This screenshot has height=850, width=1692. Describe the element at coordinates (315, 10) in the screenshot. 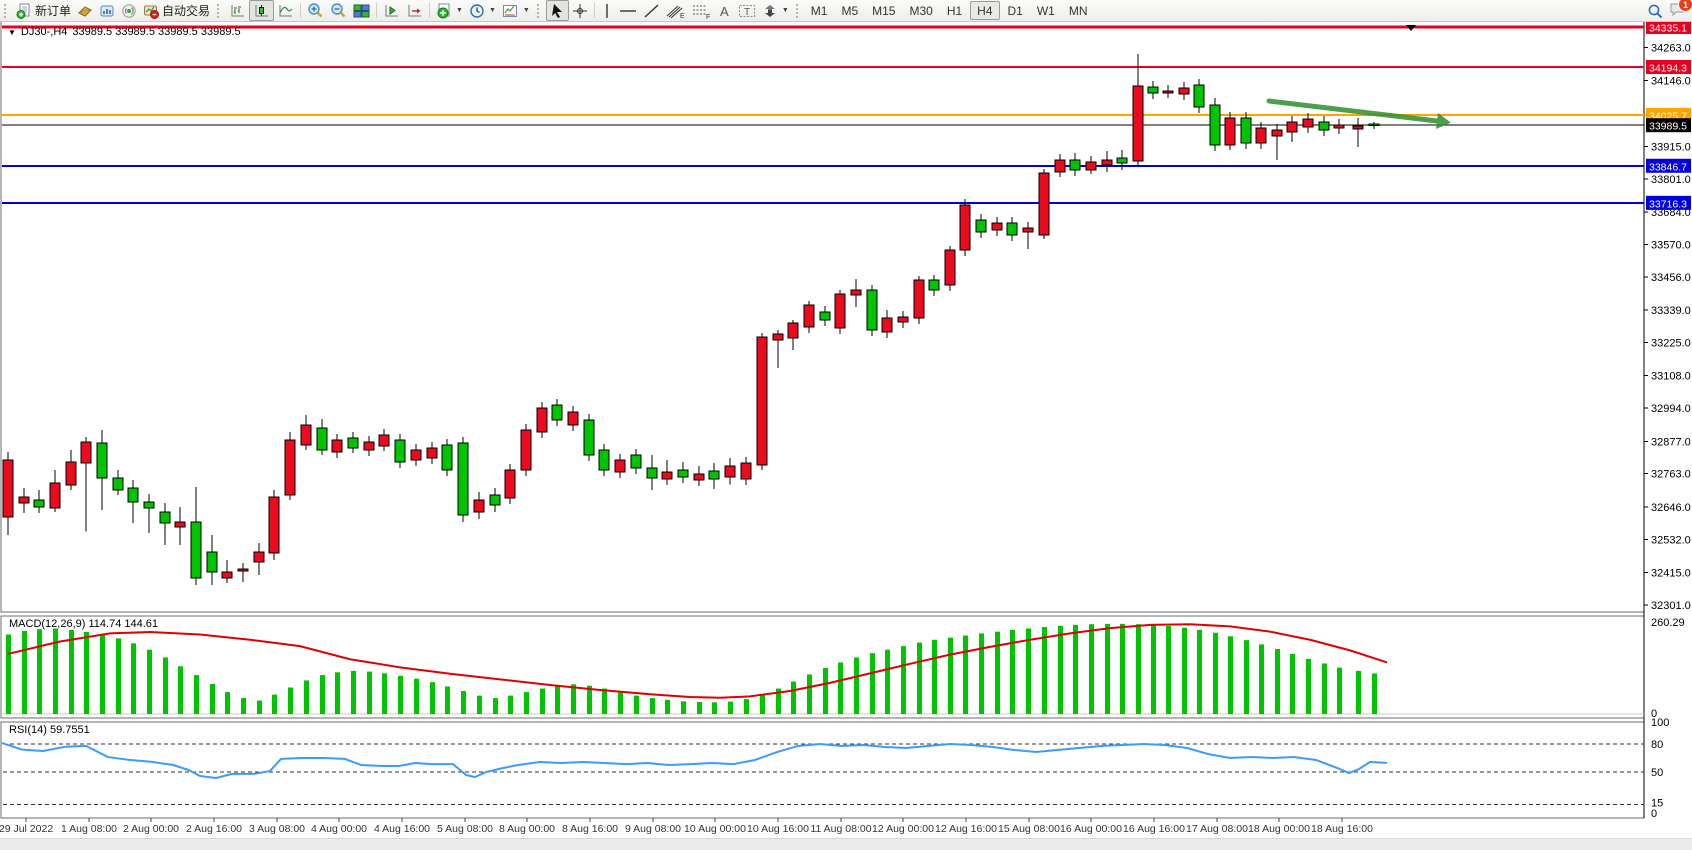

I see `zoom-in-button` at that location.